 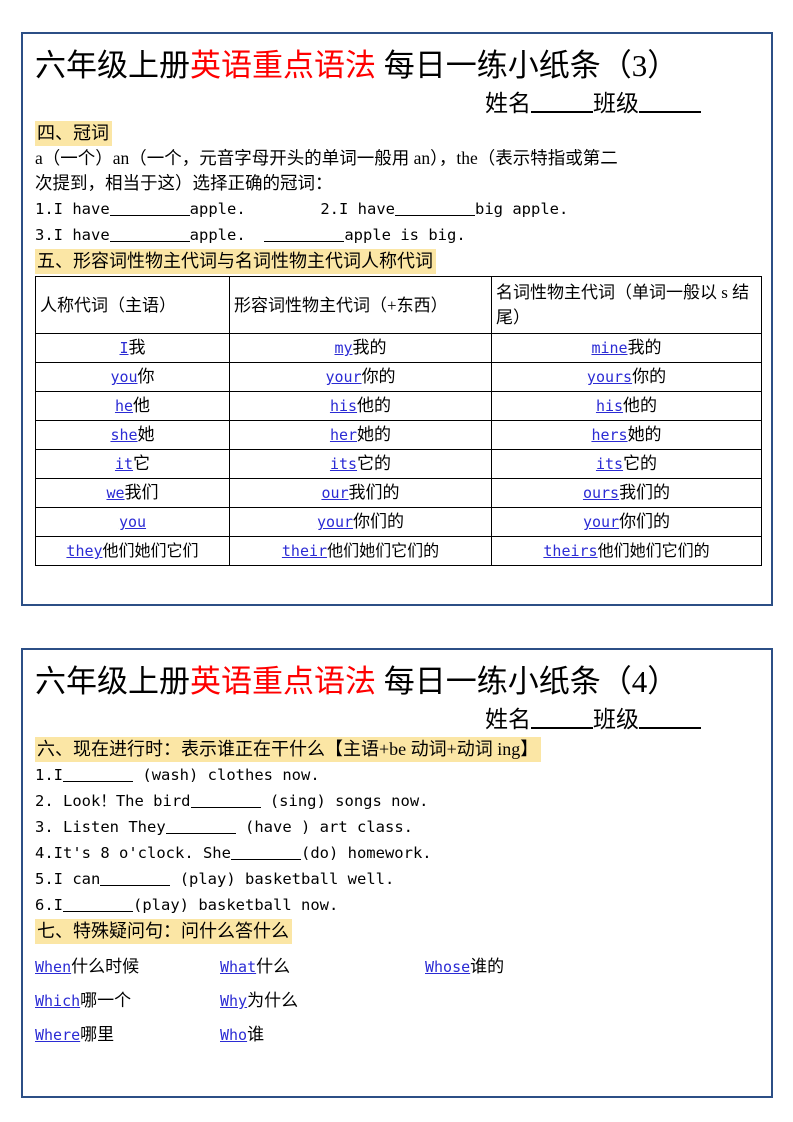 I want to click on cell-noun: ours我们的, so click(x=626, y=493).